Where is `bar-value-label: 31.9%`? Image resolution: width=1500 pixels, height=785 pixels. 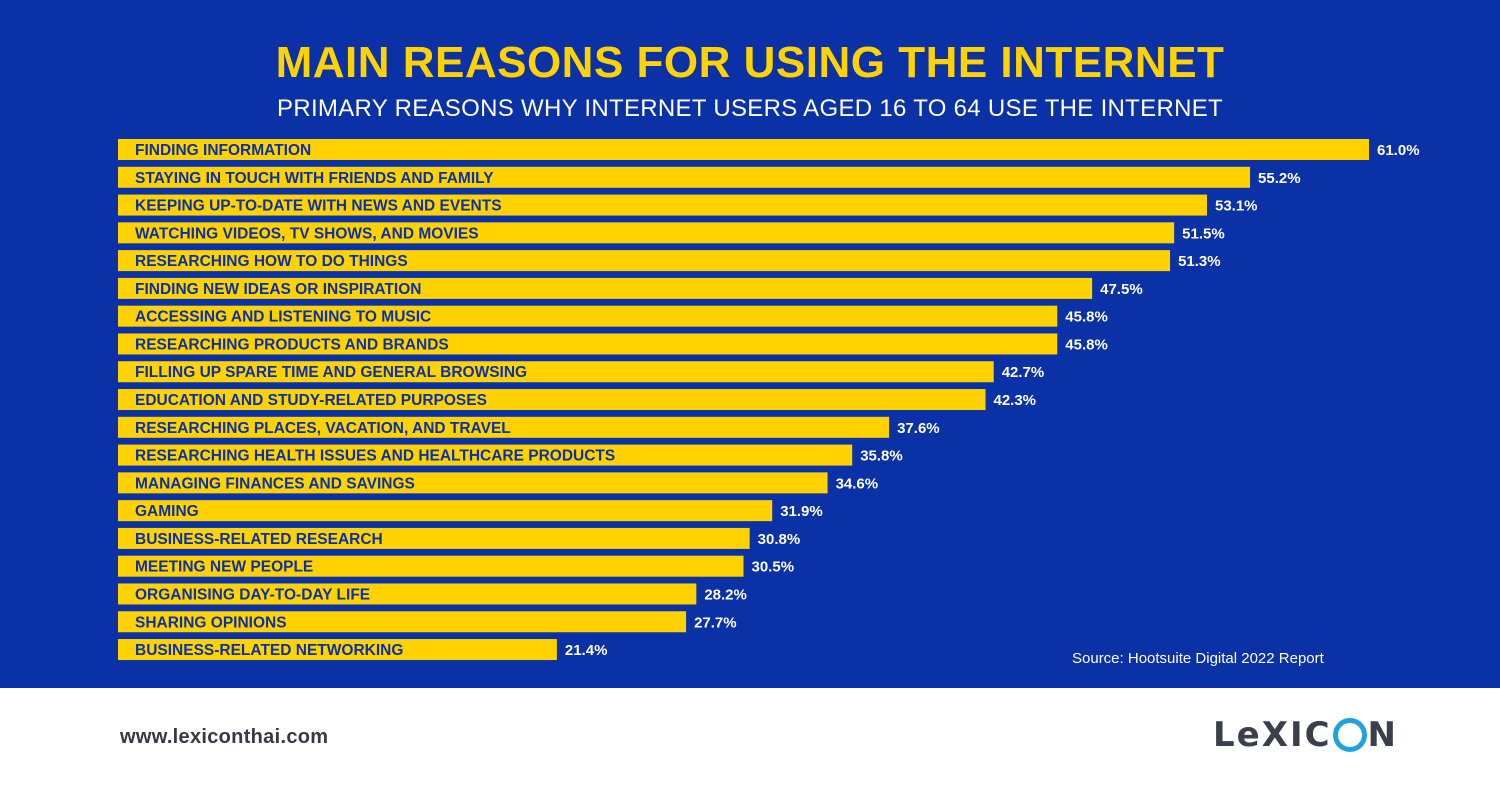
bar-value-label: 31.9% is located at coordinates (801, 511).